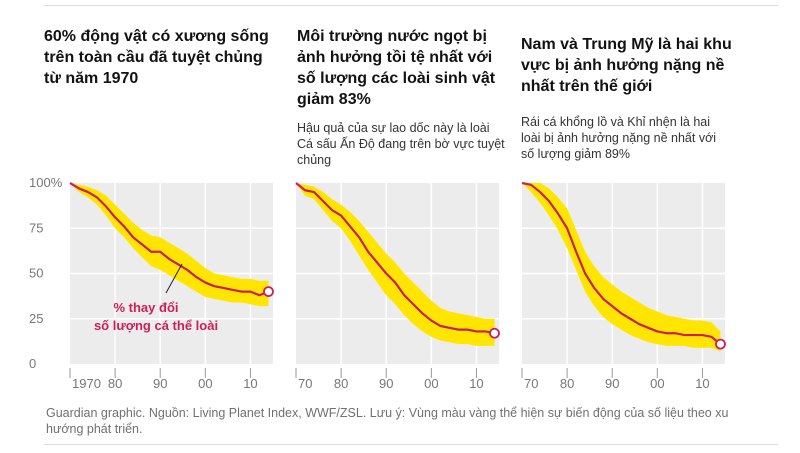 Image resolution: width=800 pixels, height=453 pixels. Describe the element at coordinates (174, 278) in the screenshot. I see `annotation-leader` at that location.